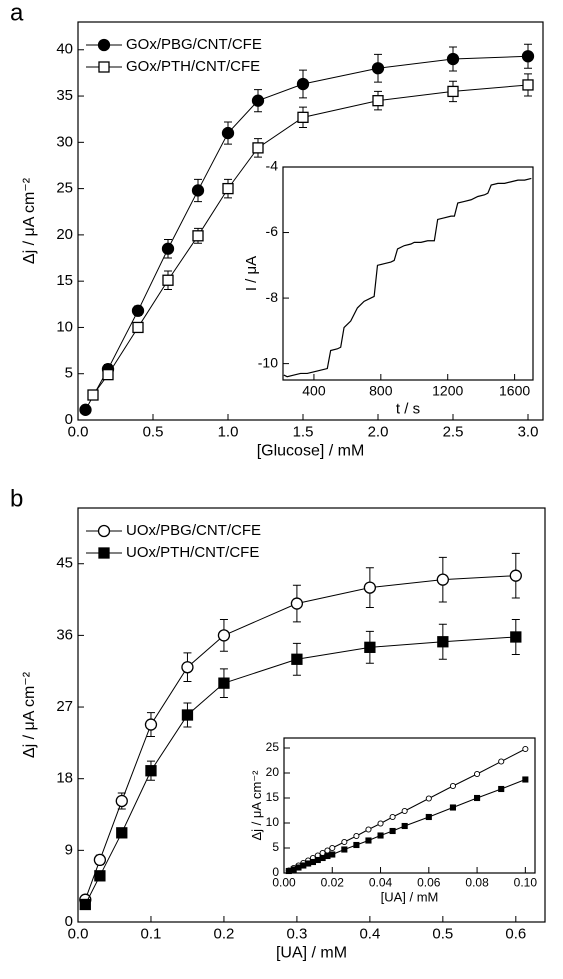 The height and width of the screenshot is (979, 563). What do you see at coordinates (408, 408) in the screenshot?
I see `x-axis-label: t / s` at bounding box center [408, 408].